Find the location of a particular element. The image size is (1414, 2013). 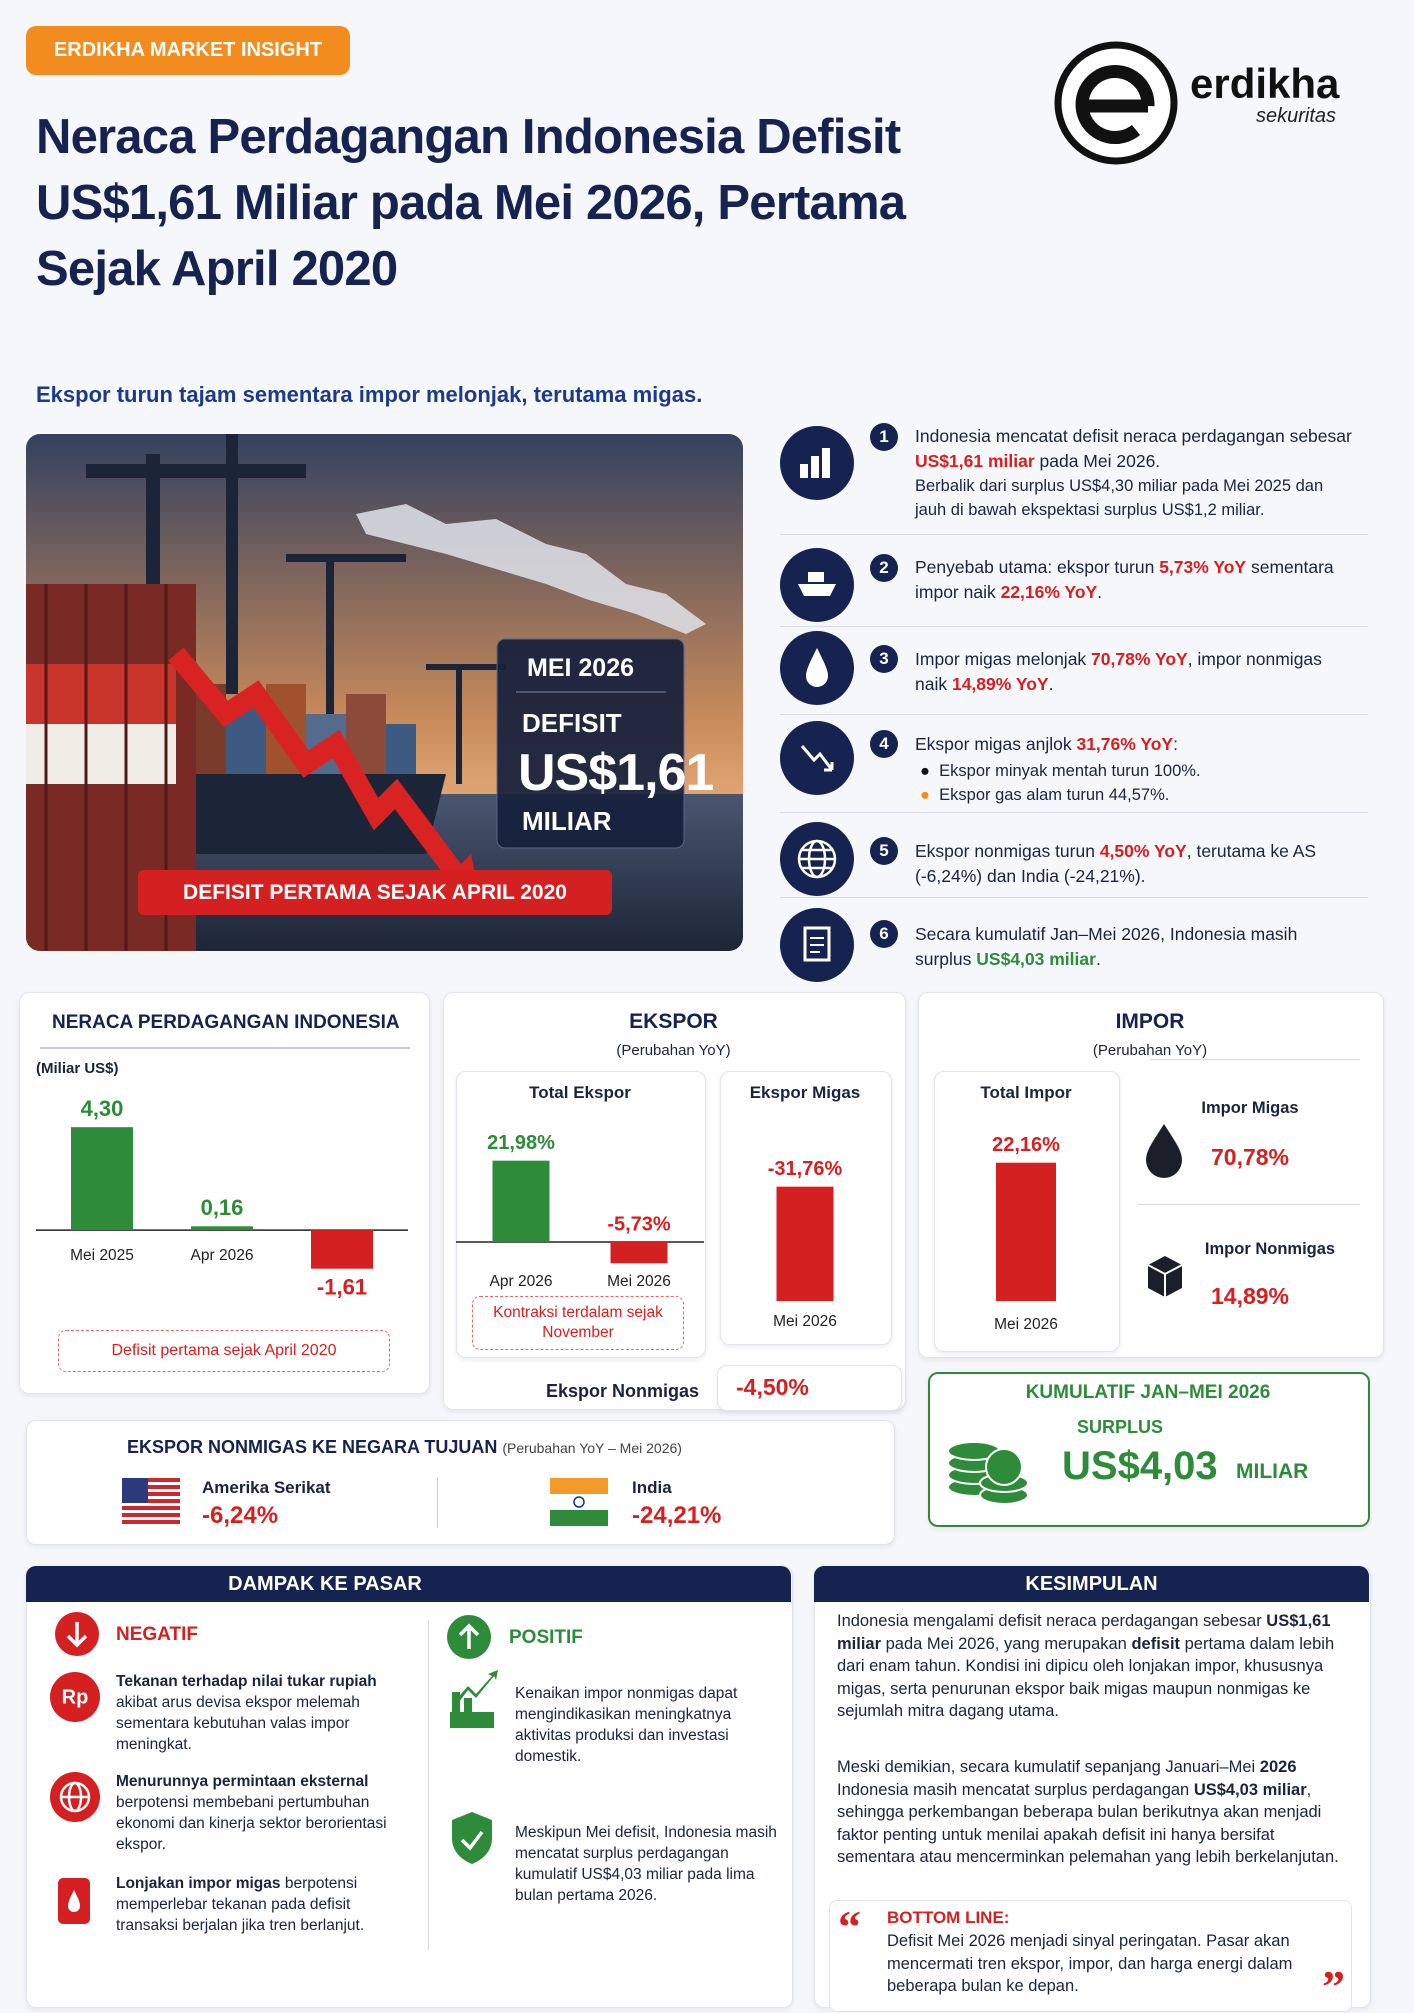

emphasis: 4,50% YoY is located at coordinates (1143, 851).